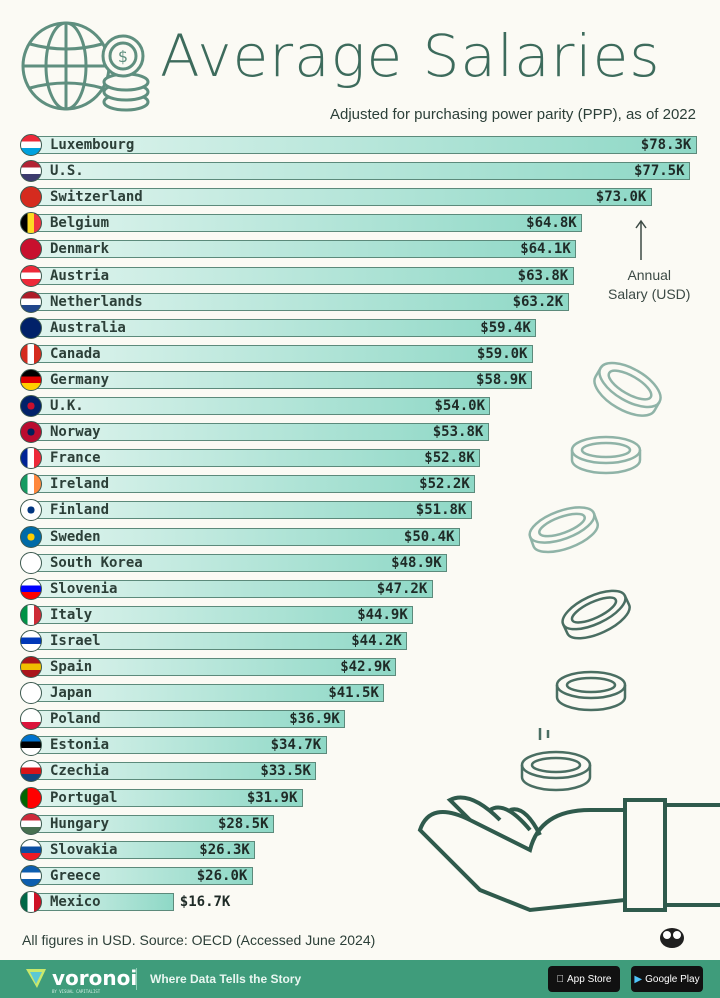  What do you see at coordinates (67, 171) in the screenshot?
I see `country-label: U.S.` at bounding box center [67, 171].